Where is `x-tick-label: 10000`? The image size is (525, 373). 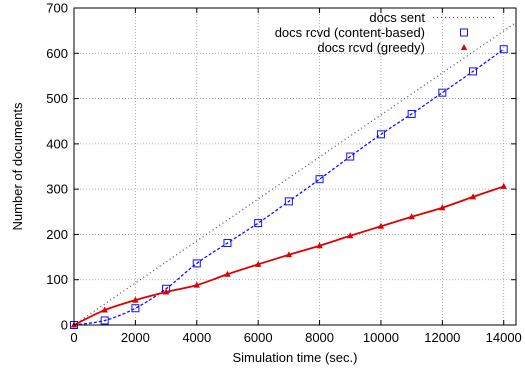 x-tick-label: 10000 is located at coordinates (381, 337).